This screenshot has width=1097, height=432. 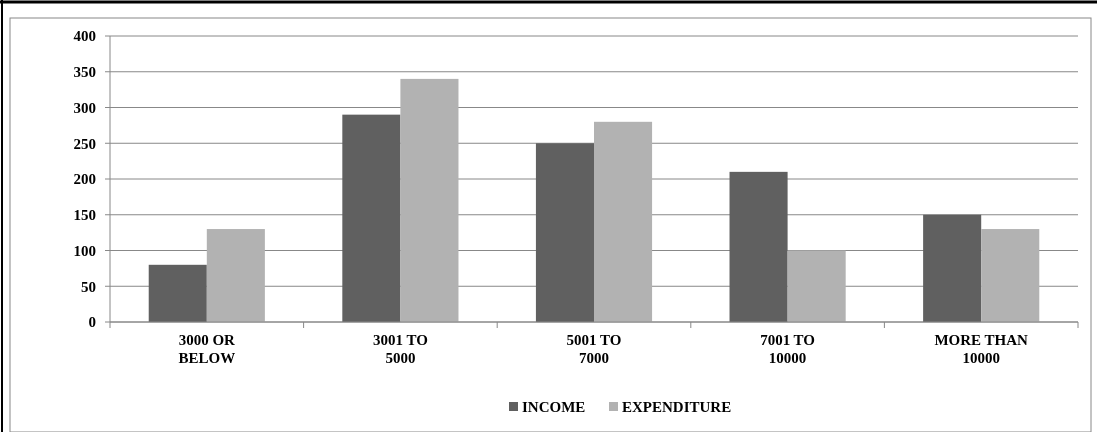 I want to click on y-tick-label: 400, so click(x=84, y=36).